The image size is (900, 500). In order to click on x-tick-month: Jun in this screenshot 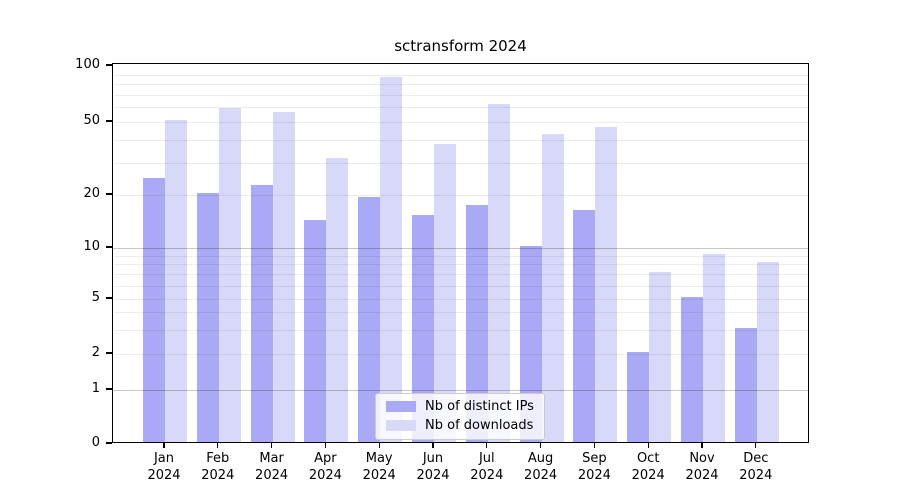, I will do `click(433, 458)`.